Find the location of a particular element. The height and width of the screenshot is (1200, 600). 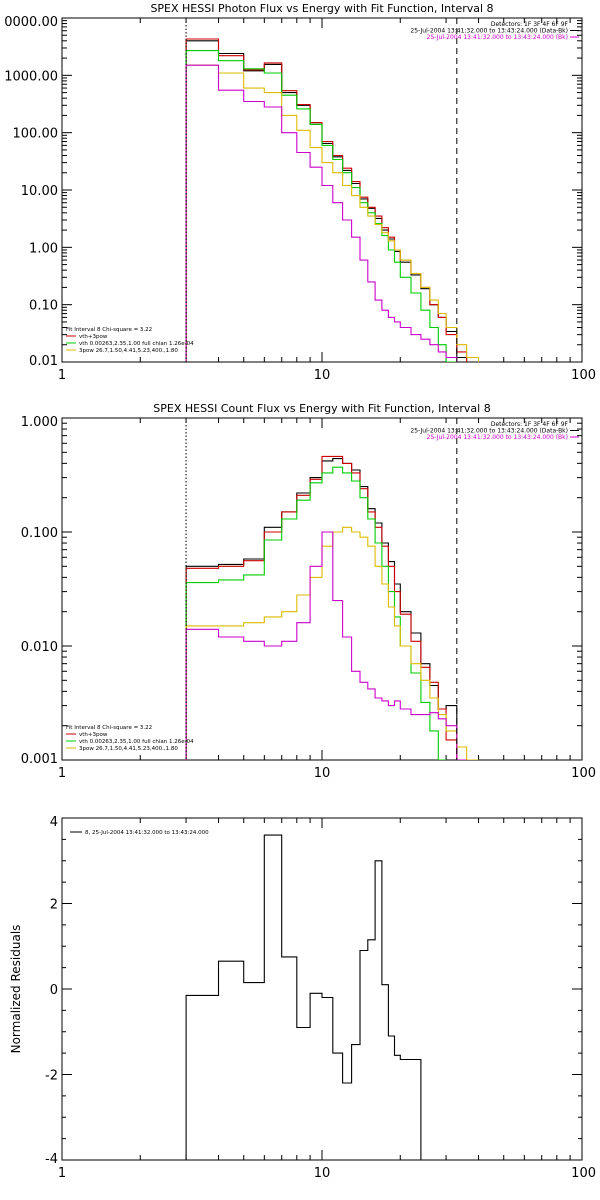

y-axis-label: Normalized Residuals is located at coordinates (16, 989).